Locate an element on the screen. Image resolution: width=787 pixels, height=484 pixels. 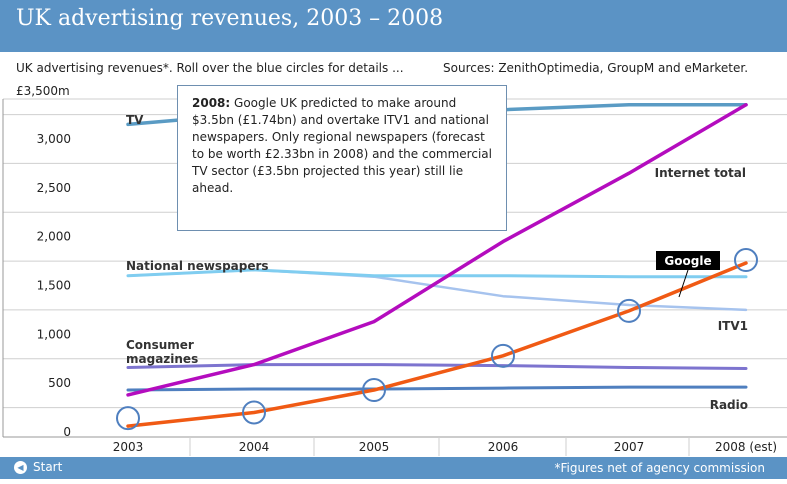
play-back-icon: ◀ is located at coordinates (20, 467).